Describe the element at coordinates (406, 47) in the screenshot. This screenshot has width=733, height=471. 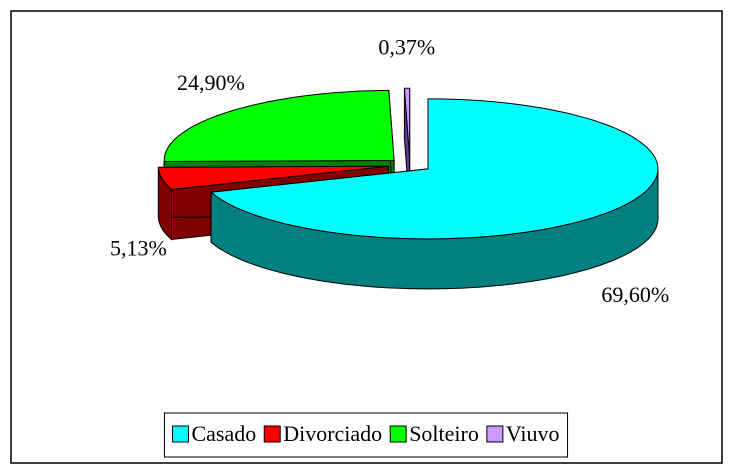
I see `data-label: 0,37%` at that location.